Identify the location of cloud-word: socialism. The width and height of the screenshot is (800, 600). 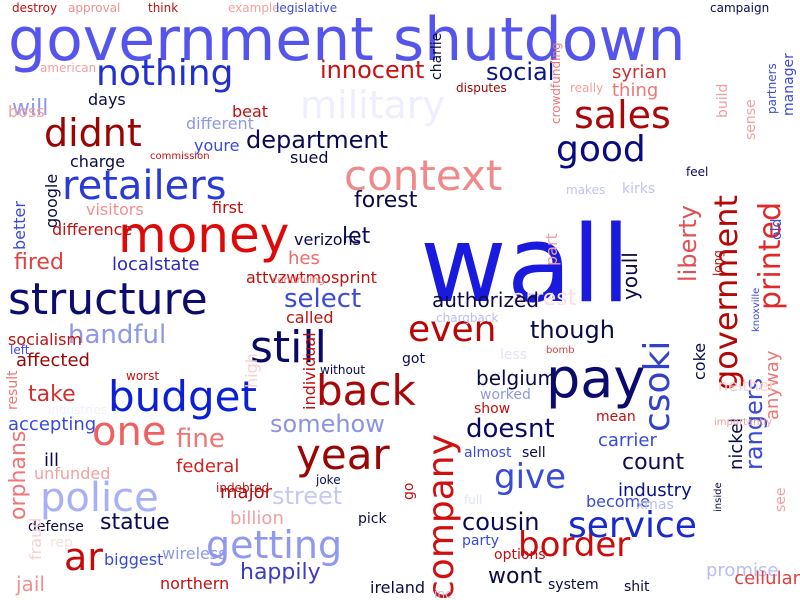
(45, 339).